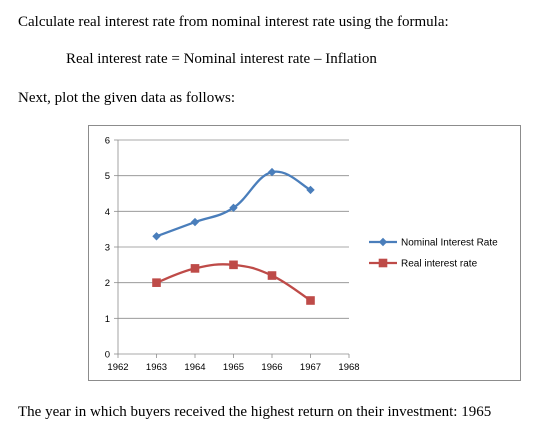 The width and height of the screenshot is (559, 435). Describe the element at coordinates (127, 98) in the screenshot. I see `instruction-text: Next, plot the given data as follows:` at that location.